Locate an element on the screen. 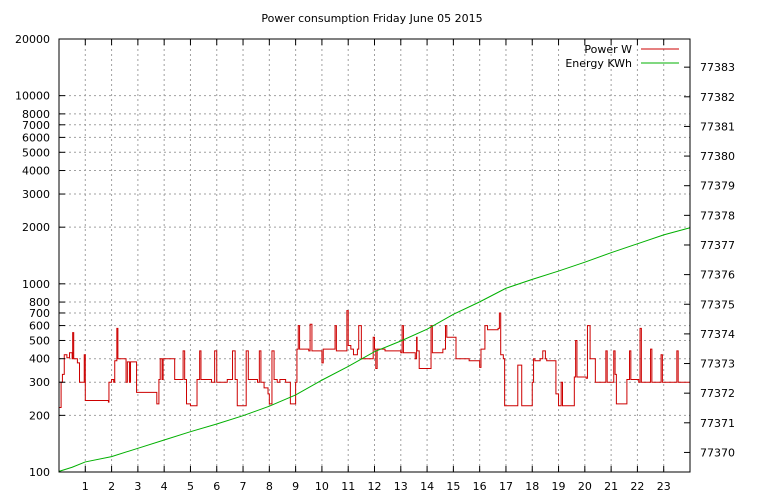  y-tick-label: 2000 is located at coordinates (36, 227).